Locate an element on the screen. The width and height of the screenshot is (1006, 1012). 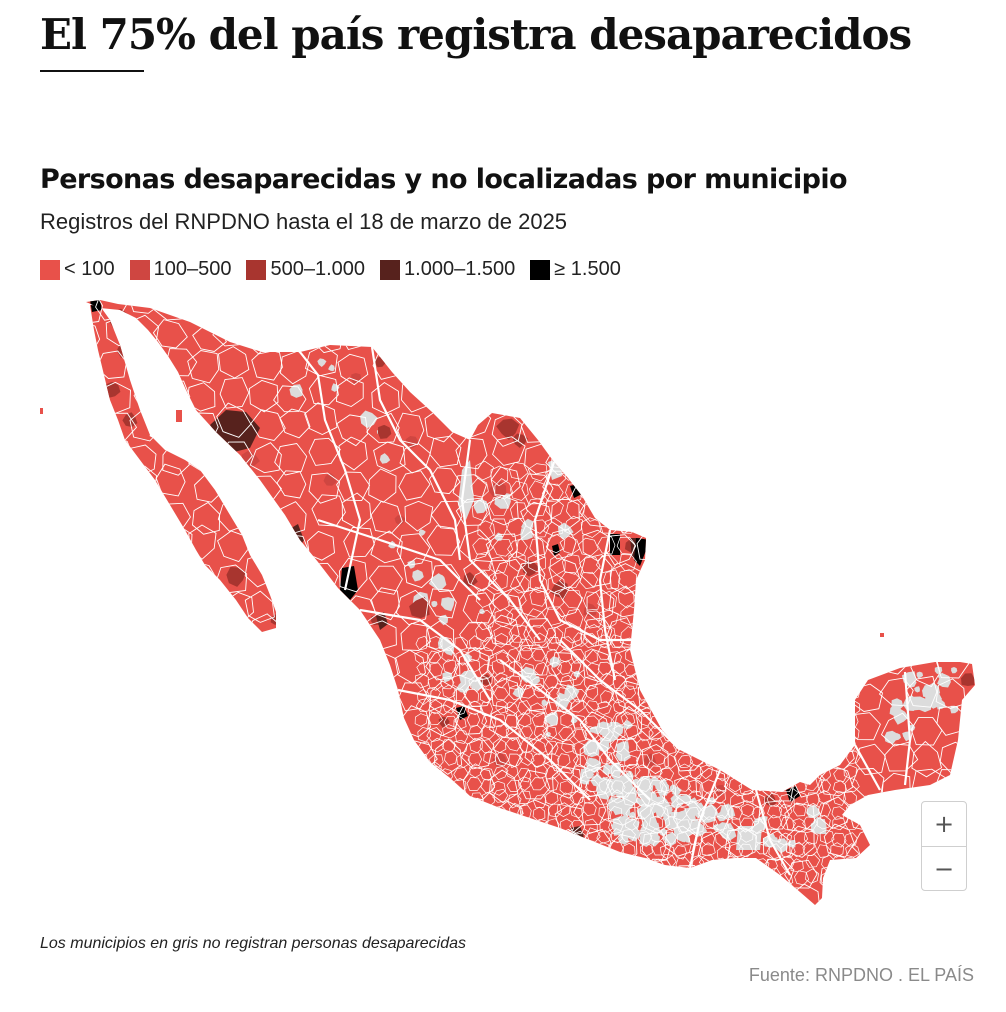
zoom-out-button: − is located at coordinates (944, 868).